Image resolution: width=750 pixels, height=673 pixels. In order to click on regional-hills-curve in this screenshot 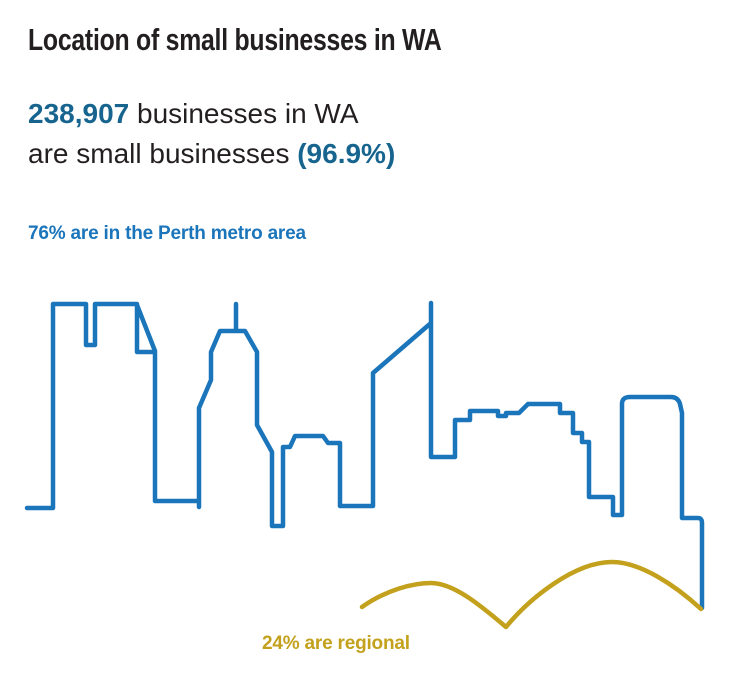, I will do `click(531, 594)`.